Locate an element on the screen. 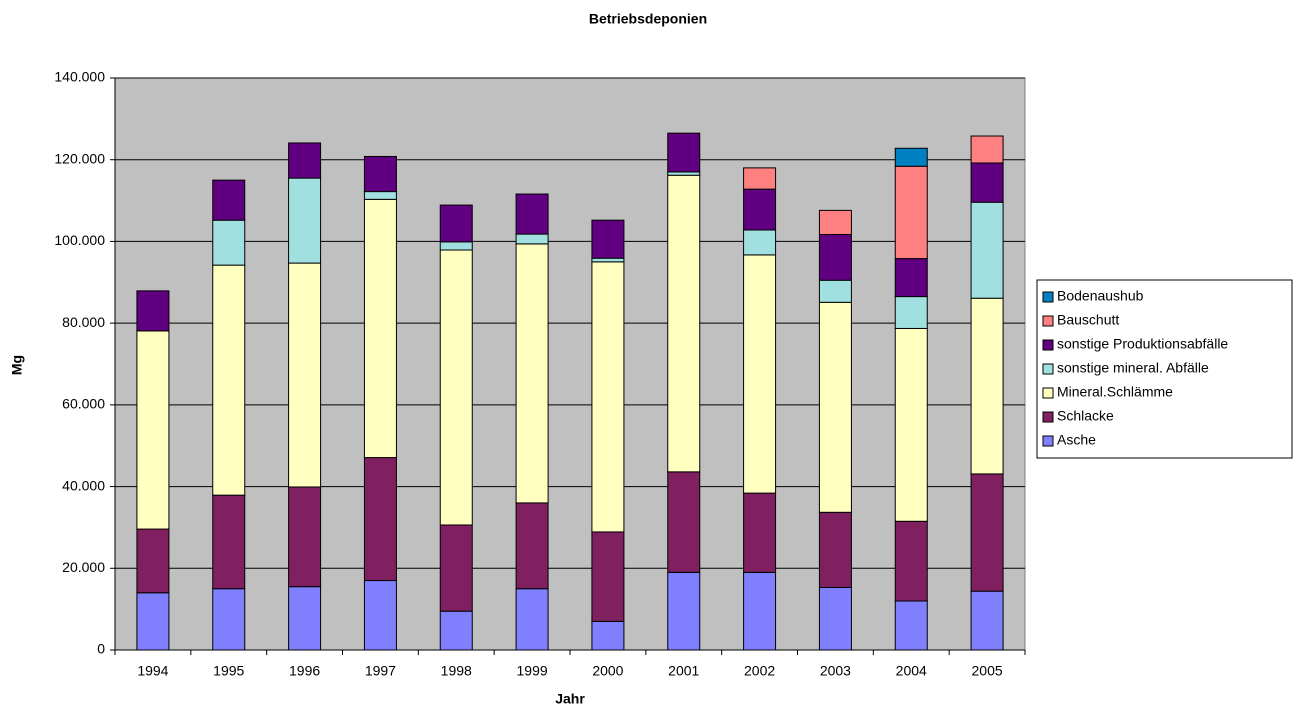 The image size is (1297, 713). y-tick-label: 40.000 is located at coordinates (83, 485).